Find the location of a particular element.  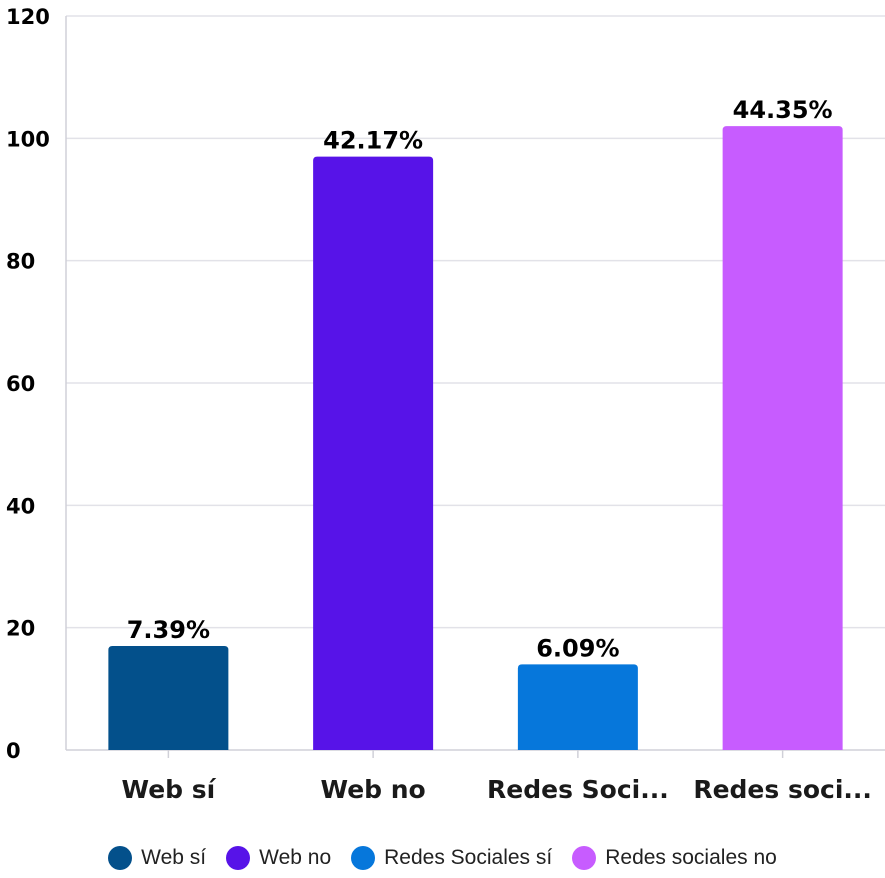

legend-item-redes-sociales-si: Redes Sociales sí is located at coordinates (451, 858).